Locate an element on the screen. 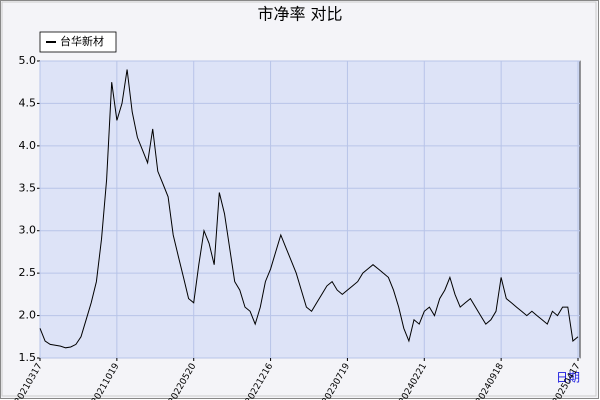 This screenshot has width=600, height=400. legend-box is located at coordinates (78, 42).